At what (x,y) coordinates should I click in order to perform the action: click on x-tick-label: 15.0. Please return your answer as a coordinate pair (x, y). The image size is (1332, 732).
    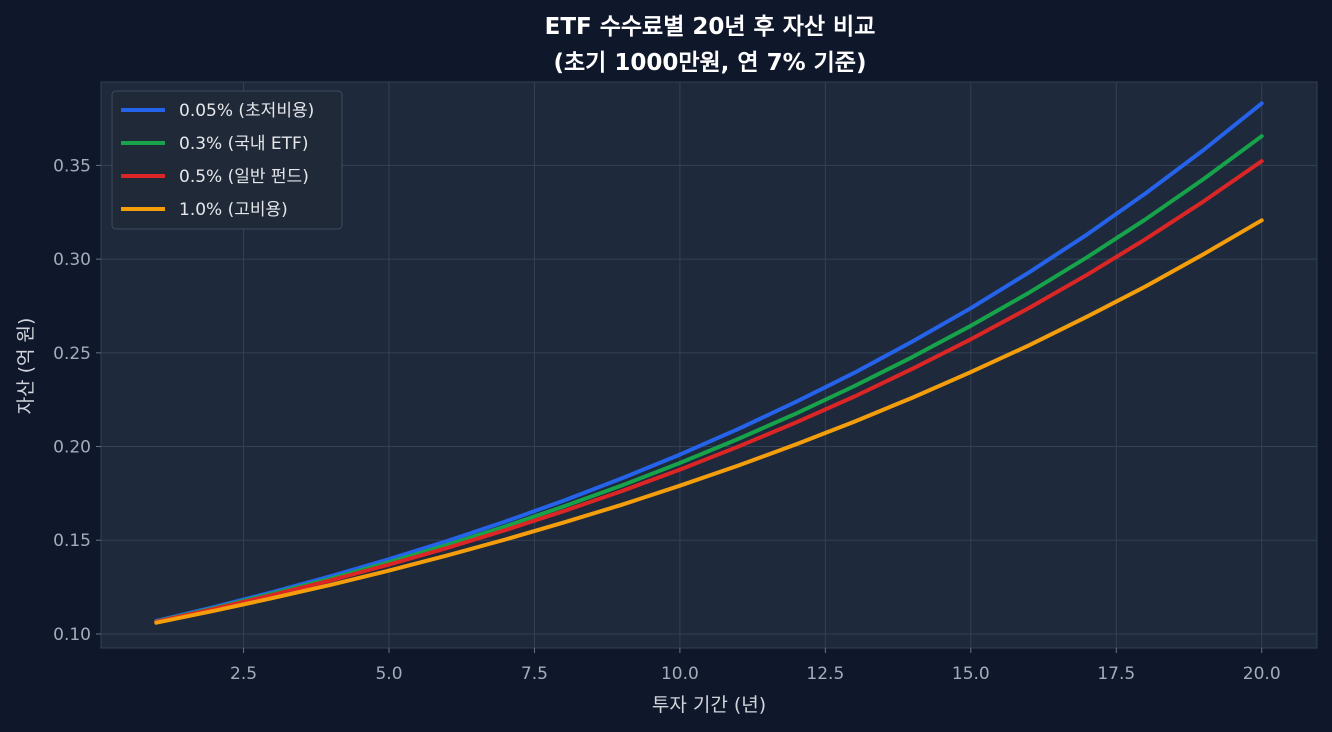
    Looking at the image, I should click on (971, 674).